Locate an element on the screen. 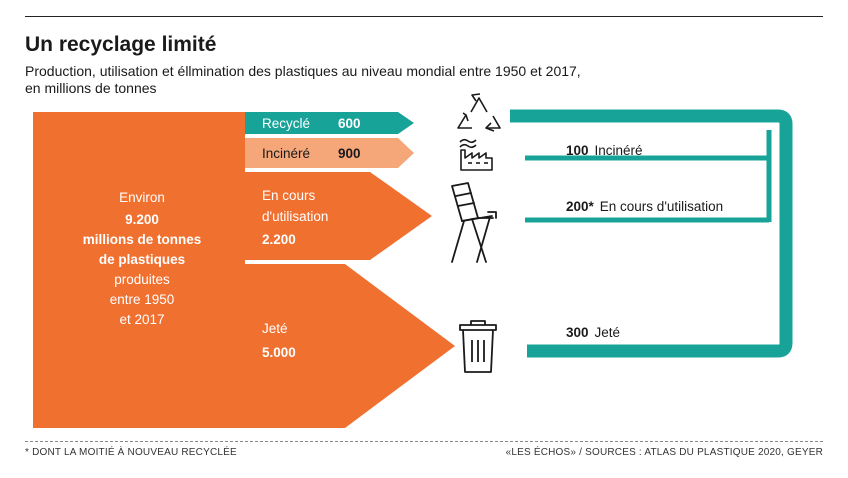 The height and width of the screenshot is (478, 848). recycled-arrow is located at coordinates (329, 123).